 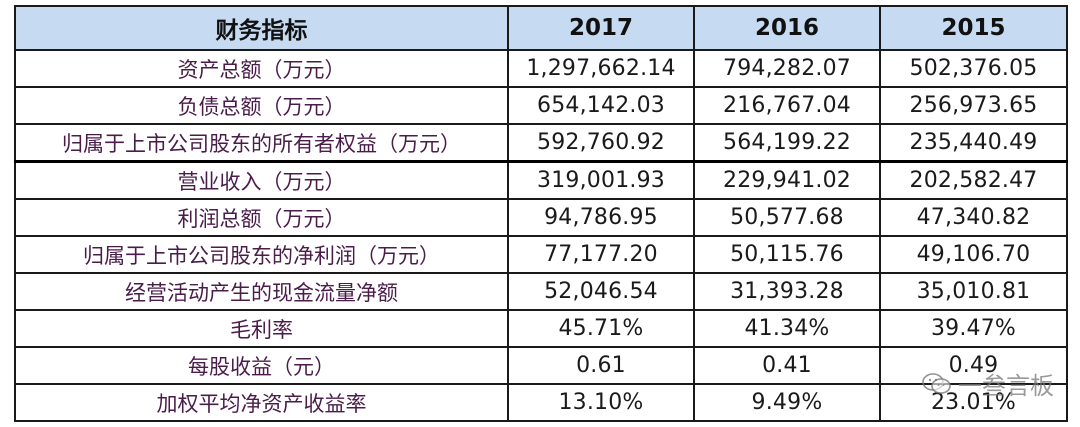 What do you see at coordinates (787, 68) in the screenshot?
I see `cell-2016: 794,282.07` at bounding box center [787, 68].